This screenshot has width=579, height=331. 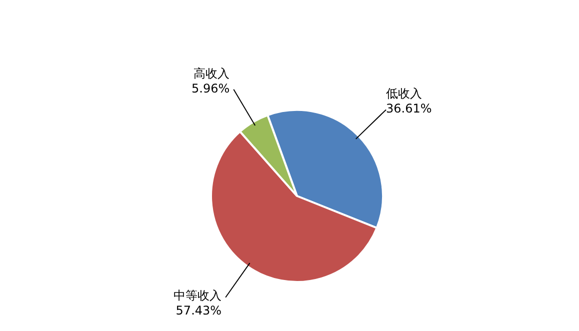 I want to click on data-label: 57.43%, so click(x=199, y=310).